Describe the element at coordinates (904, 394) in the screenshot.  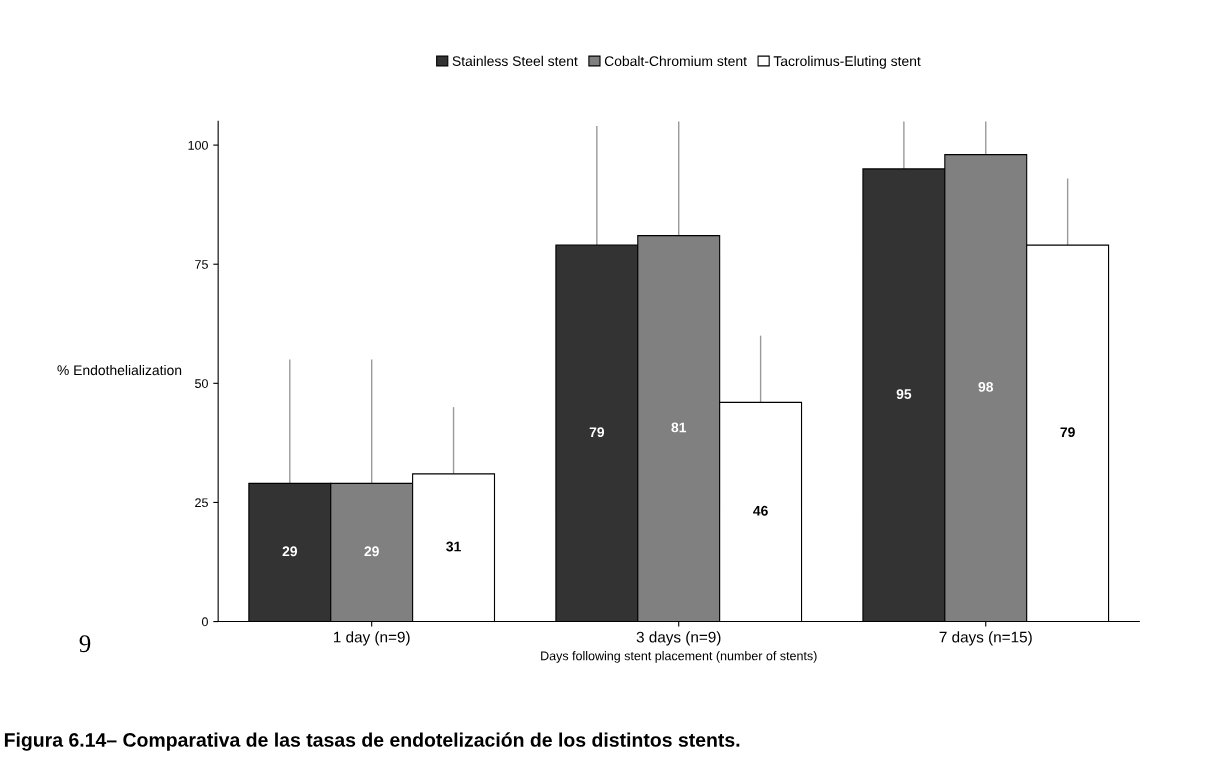
I see `data-label: 95` at that location.